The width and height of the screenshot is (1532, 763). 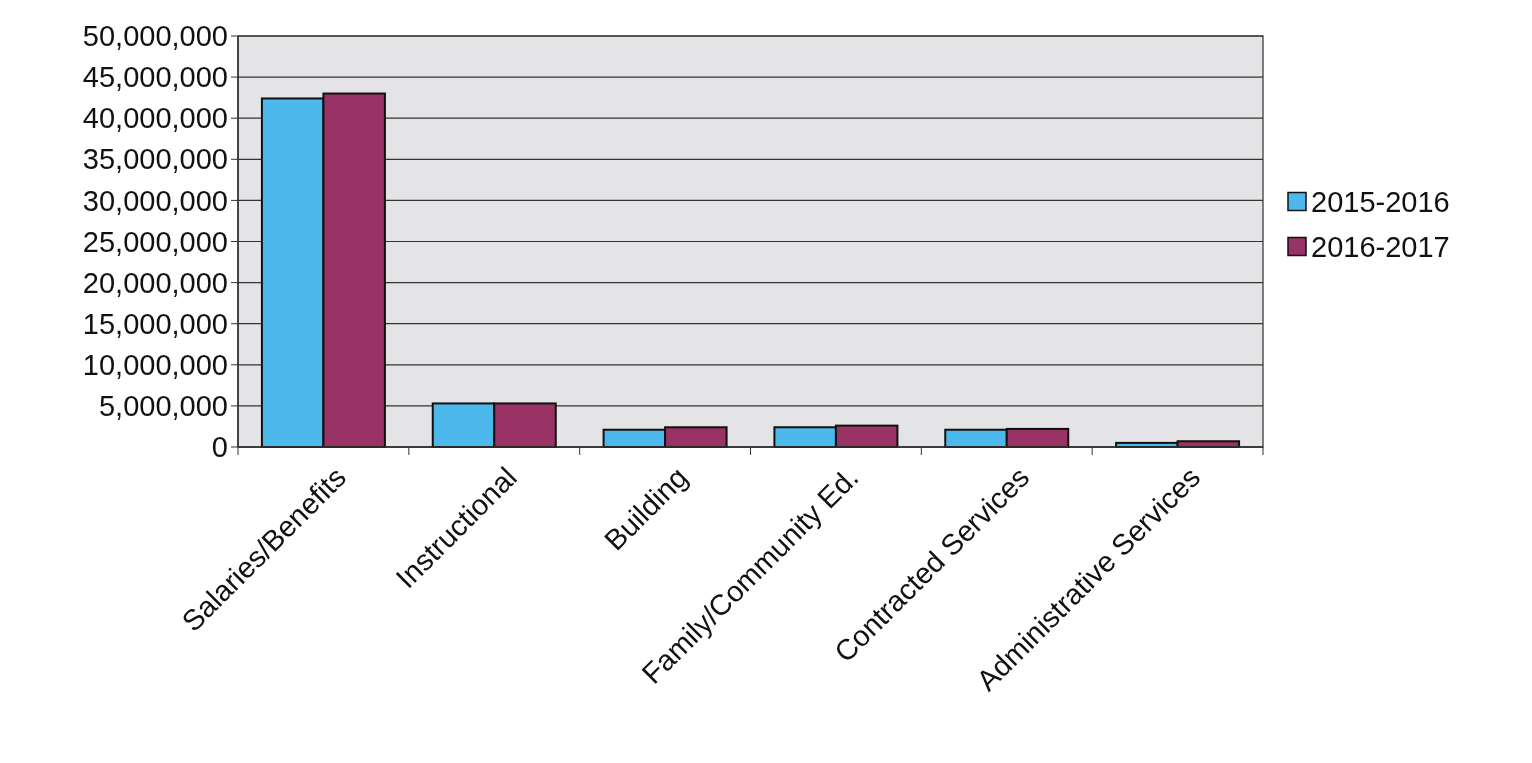 What do you see at coordinates (163, 406) in the screenshot?
I see `y-tick-label: 5,000,000` at bounding box center [163, 406].